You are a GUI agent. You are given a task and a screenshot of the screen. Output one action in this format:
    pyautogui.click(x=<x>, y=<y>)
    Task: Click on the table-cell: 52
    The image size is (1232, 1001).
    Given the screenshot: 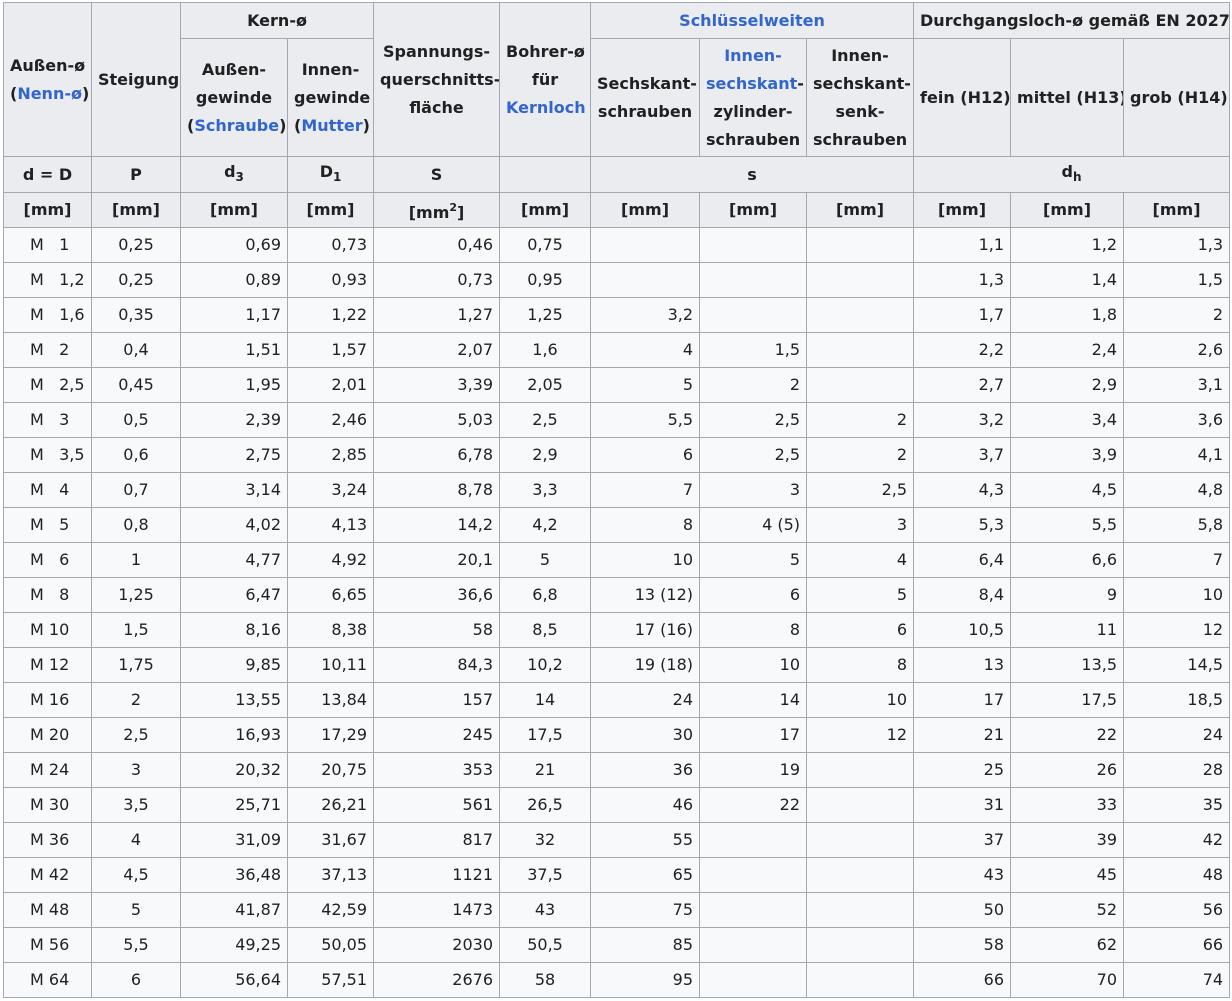 What is the action you would take?
    pyautogui.click(x=1067, y=910)
    